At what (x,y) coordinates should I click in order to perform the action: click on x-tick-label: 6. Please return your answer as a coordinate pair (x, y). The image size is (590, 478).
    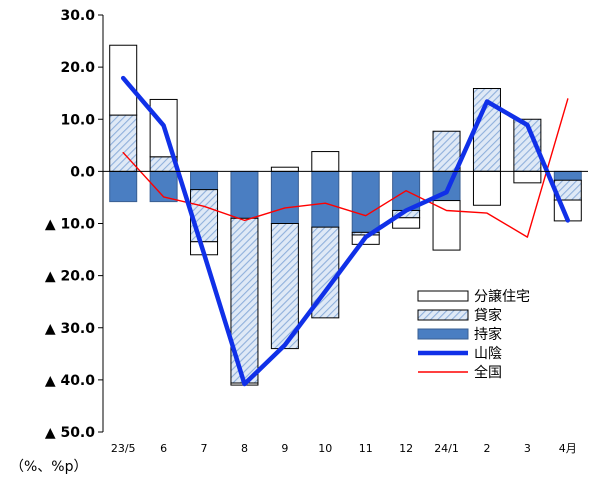
    Looking at the image, I should click on (163, 448).